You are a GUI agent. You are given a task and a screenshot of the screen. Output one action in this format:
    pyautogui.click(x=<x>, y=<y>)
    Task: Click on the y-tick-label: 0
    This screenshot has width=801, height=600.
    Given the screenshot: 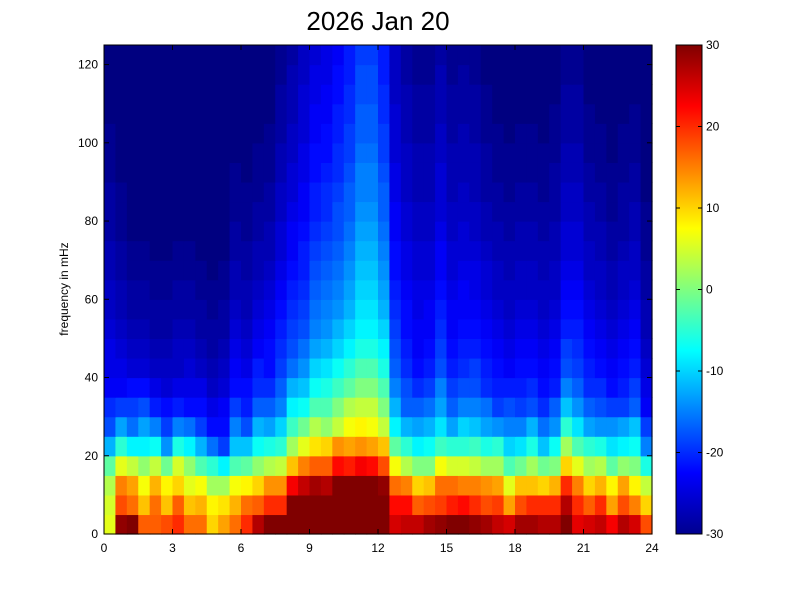 What is the action you would take?
    pyautogui.click(x=94, y=534)
    